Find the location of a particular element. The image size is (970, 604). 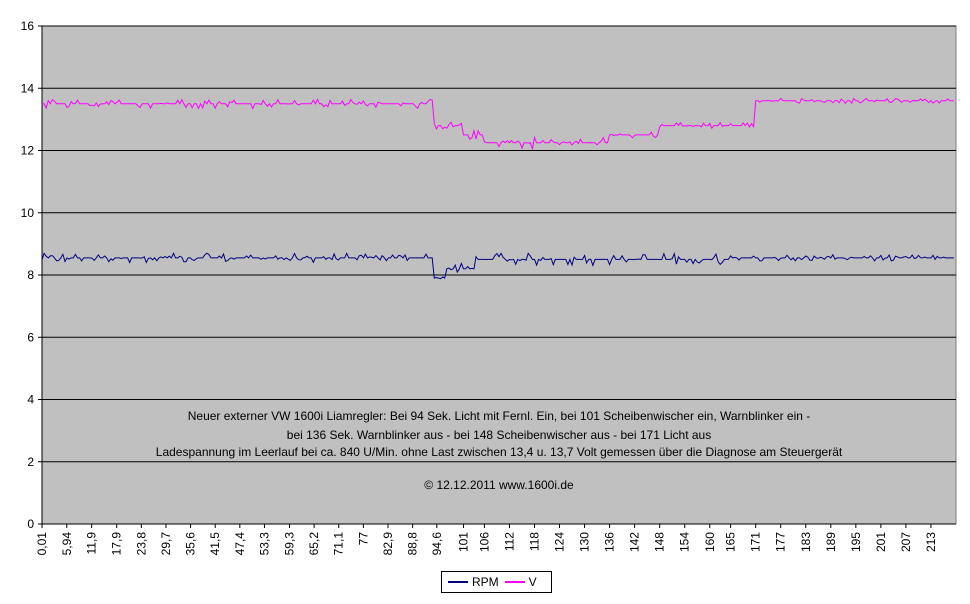

x-tick-label: 213 is located at coordinates (931, 542).